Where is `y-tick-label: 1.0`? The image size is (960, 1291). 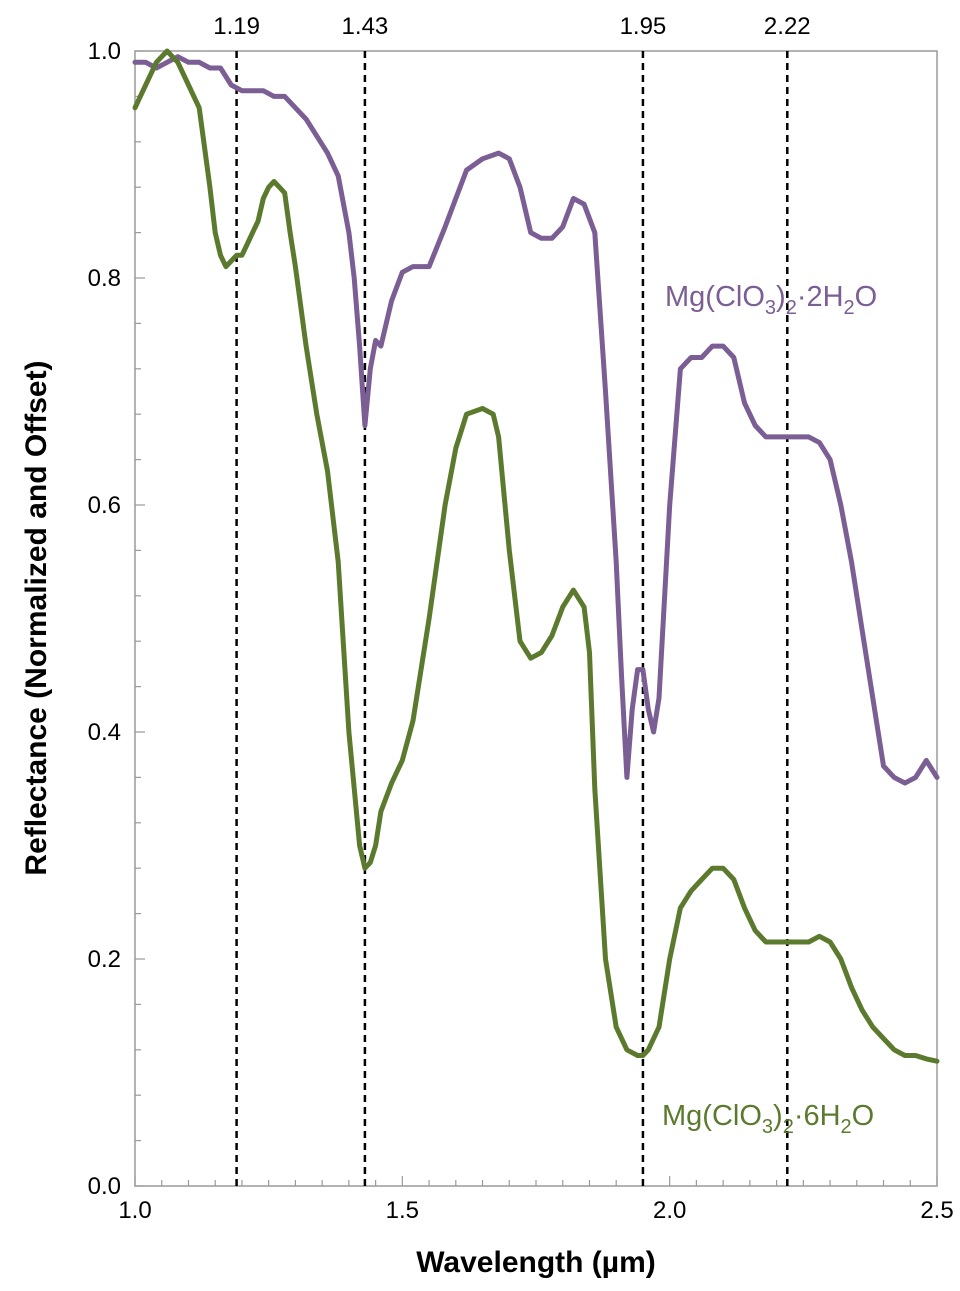 y-tick-label: 1.0 is located at coordinates (104, 51).